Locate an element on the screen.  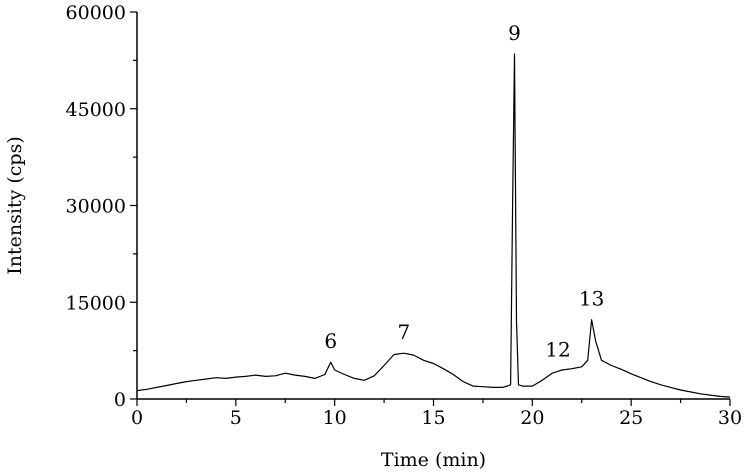
y-tick-label: 45000 is located at coordinates (96, 110).